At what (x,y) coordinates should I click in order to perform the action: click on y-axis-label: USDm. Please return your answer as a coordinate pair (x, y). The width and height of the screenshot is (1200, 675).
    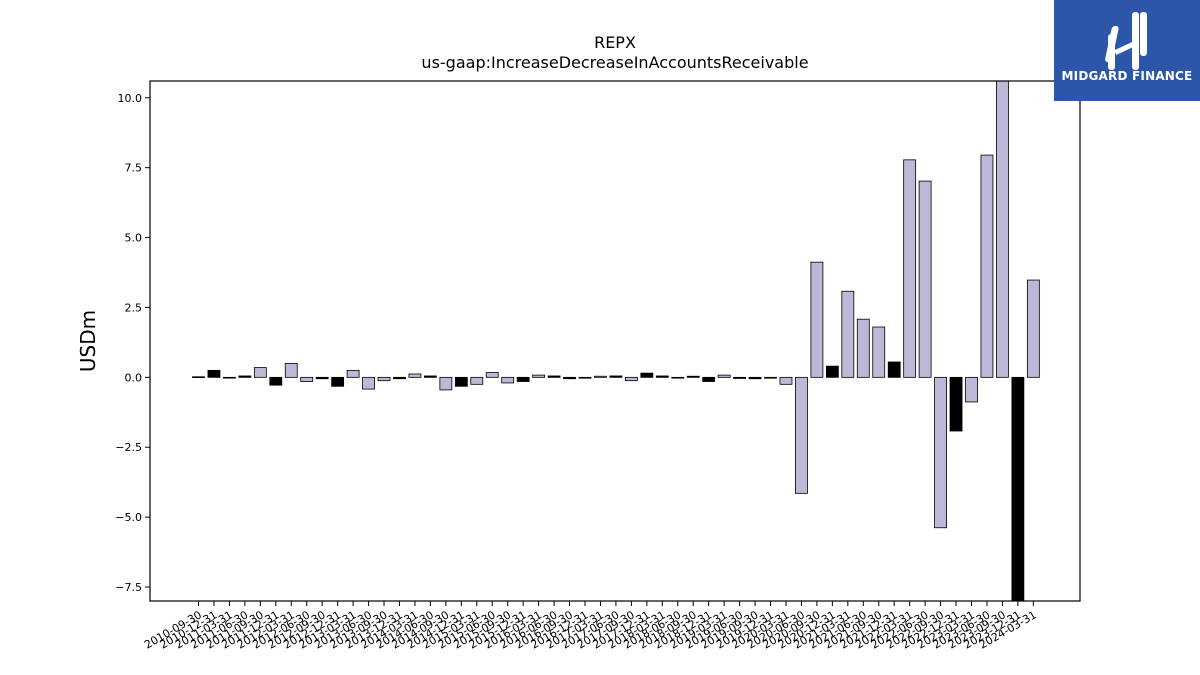
    Looking at the image, I should click on (88, 341).